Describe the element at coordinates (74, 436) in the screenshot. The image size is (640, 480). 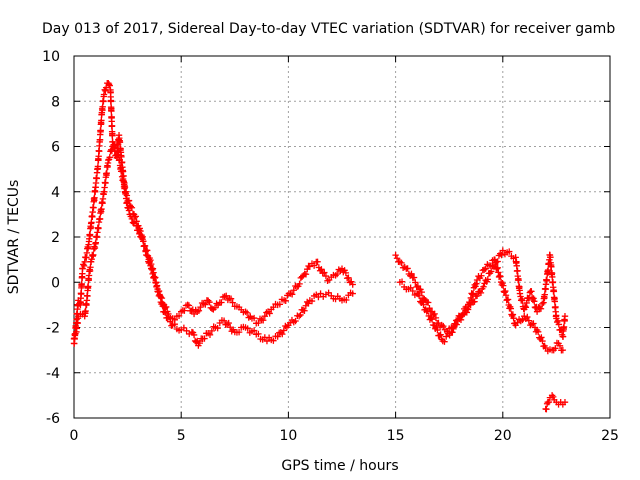
I see `x-tick-label: 0` at that location.